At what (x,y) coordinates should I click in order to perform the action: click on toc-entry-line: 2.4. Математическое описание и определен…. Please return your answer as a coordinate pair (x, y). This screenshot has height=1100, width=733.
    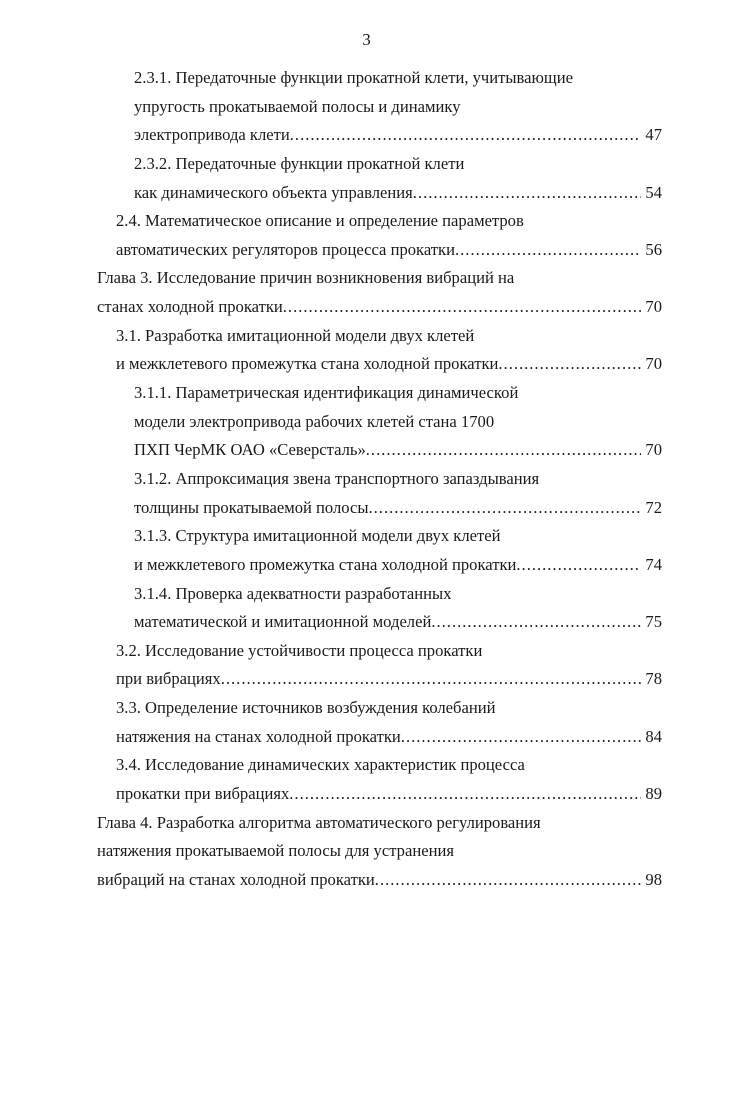
    Looking at the image, I should click on (366, 221).